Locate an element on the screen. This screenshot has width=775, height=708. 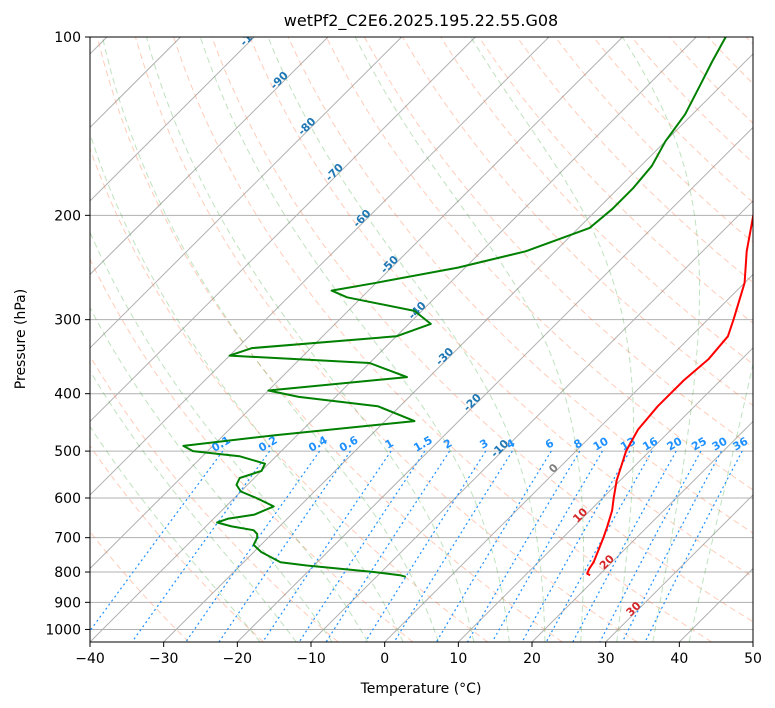
isotherm-label: -60 is located at coordinates (361, 218).